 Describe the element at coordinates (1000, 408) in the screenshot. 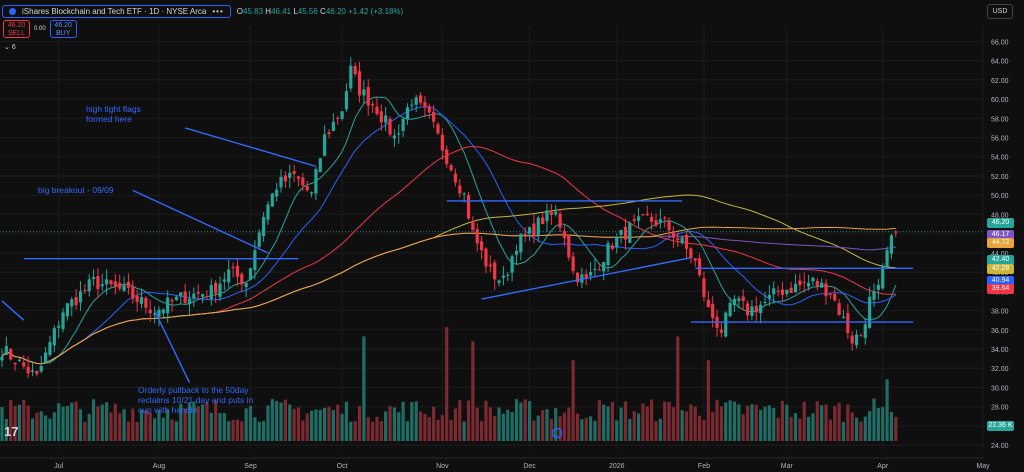

I see `y-tick-label: 28.00` at that location.